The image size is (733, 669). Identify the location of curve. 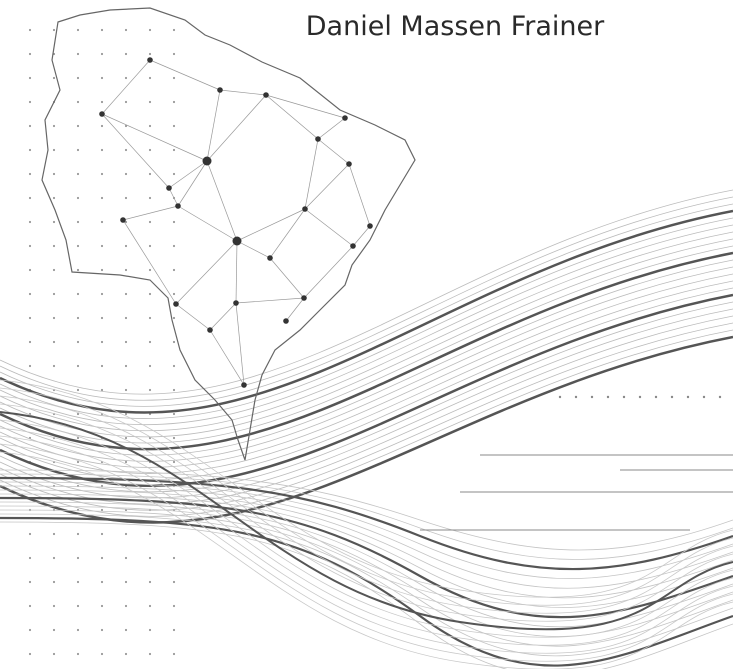
(366, 523).